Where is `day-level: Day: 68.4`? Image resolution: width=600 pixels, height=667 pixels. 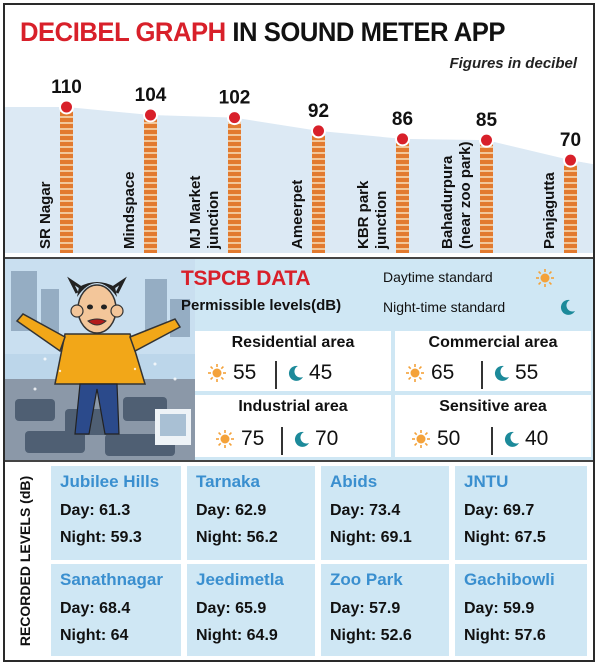 day-level: Day: 68.4 is located at coordinates (95, 608).